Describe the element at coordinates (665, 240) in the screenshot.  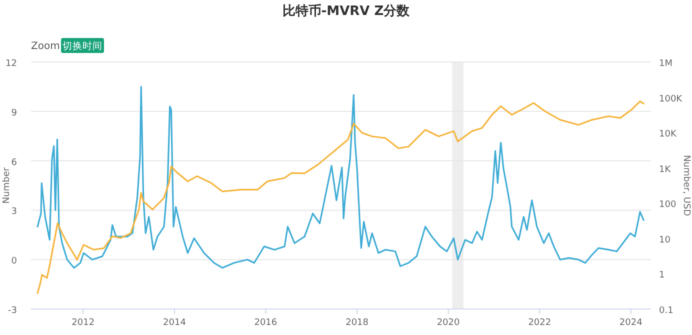
I see `y2-tick-label: 10` at that location.